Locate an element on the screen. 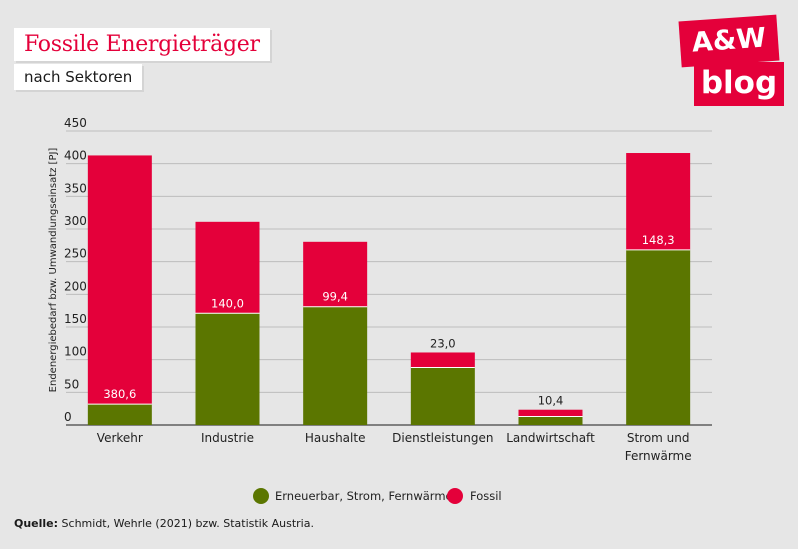 The width and height of the screenshot is (798, 549). x-tick-label: Verkehr is located at coordinates (120, 438).